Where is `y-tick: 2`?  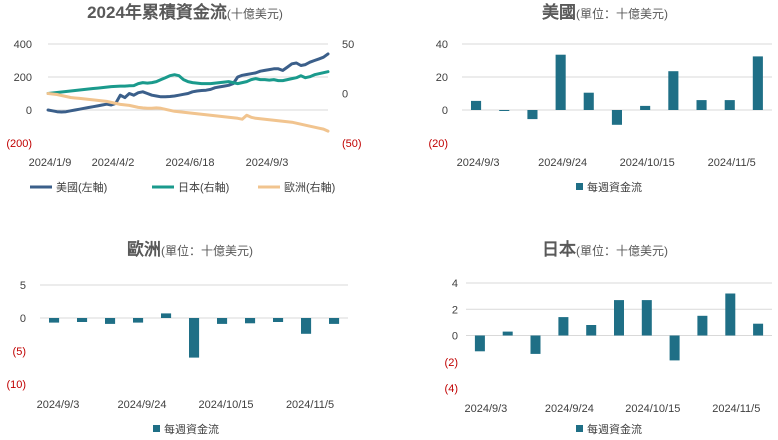
y-tick: 2 is located at coordinates (455, 310).